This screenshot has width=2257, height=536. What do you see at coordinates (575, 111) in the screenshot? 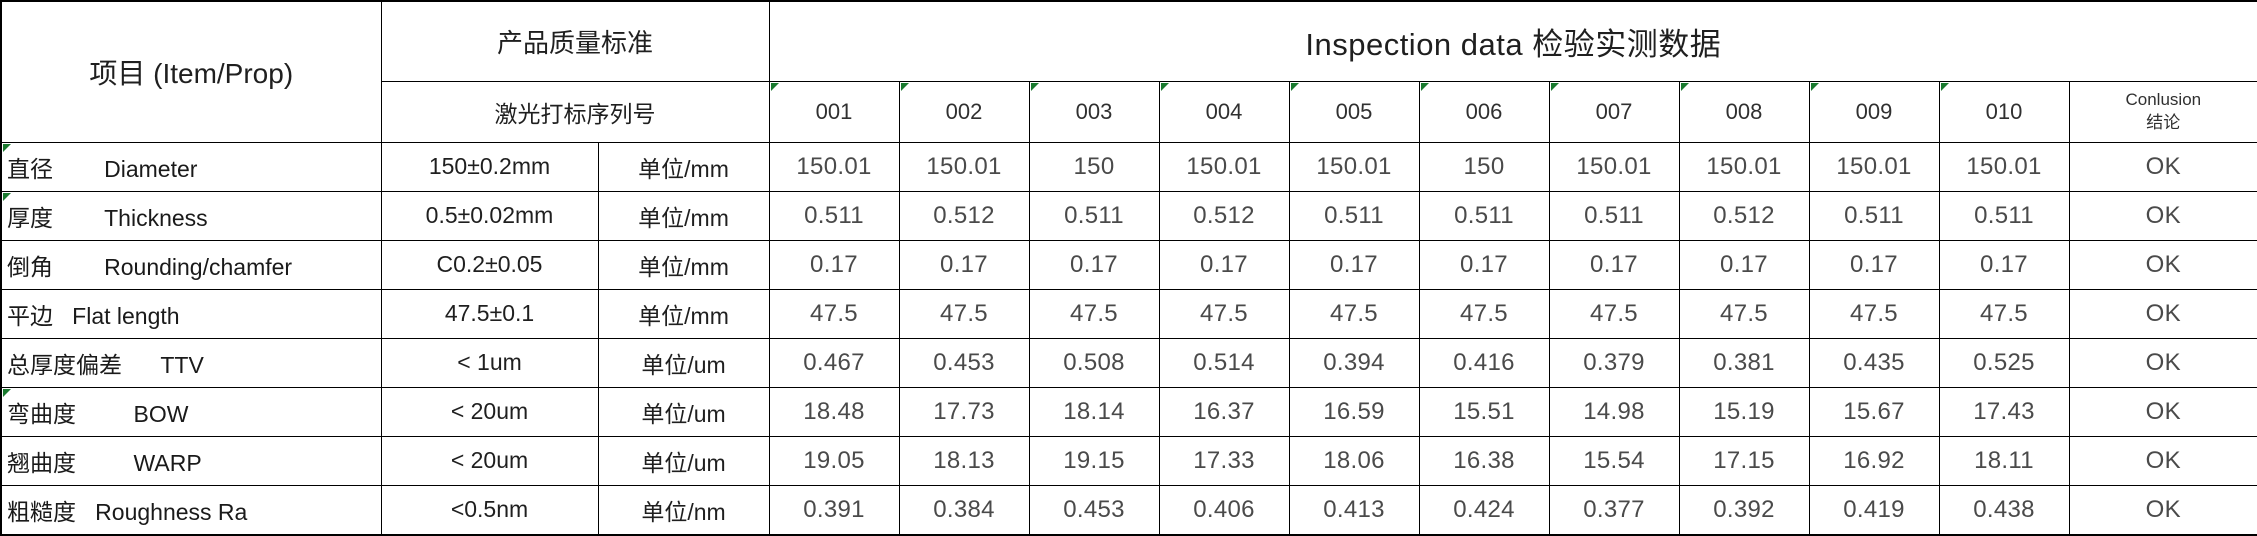
I see `laser-serial-label-cell: 激光打标序列号` at bounding box center [575, 111].